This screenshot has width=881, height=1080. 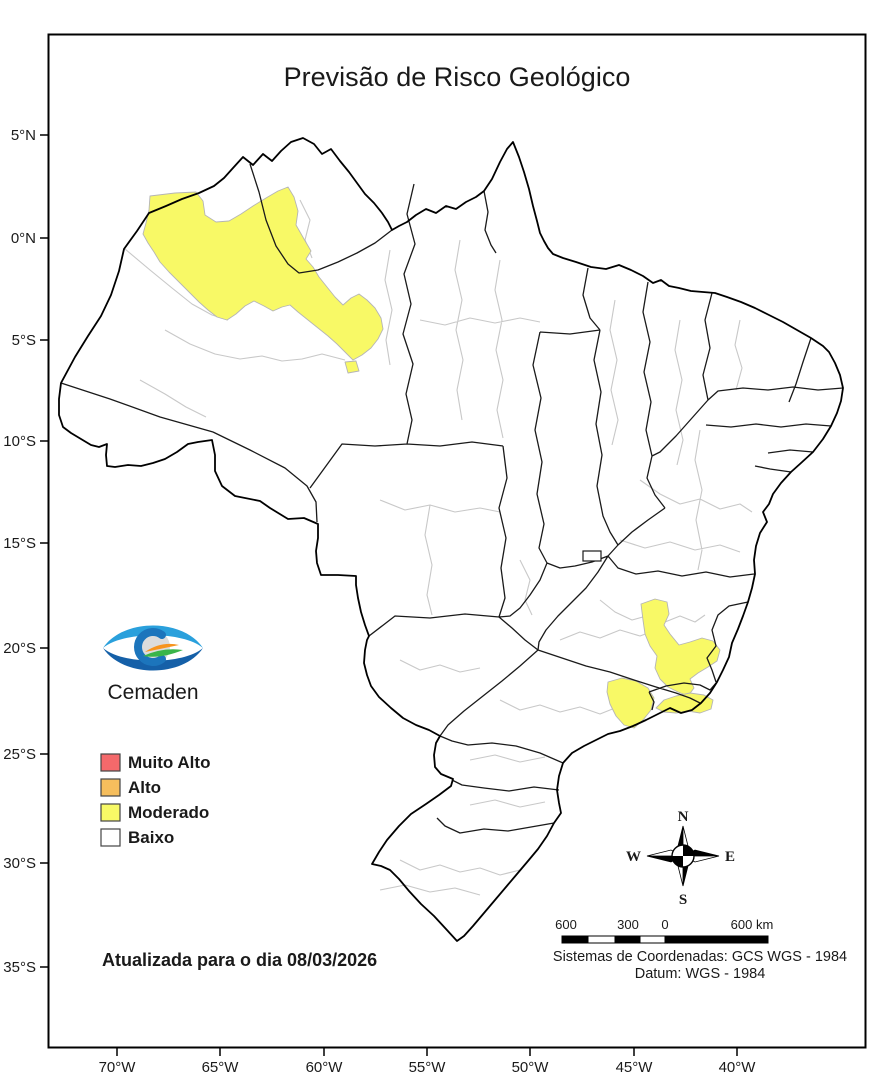 I want to click on legend-swatch-muito-alto, so click(x=110, y=762).